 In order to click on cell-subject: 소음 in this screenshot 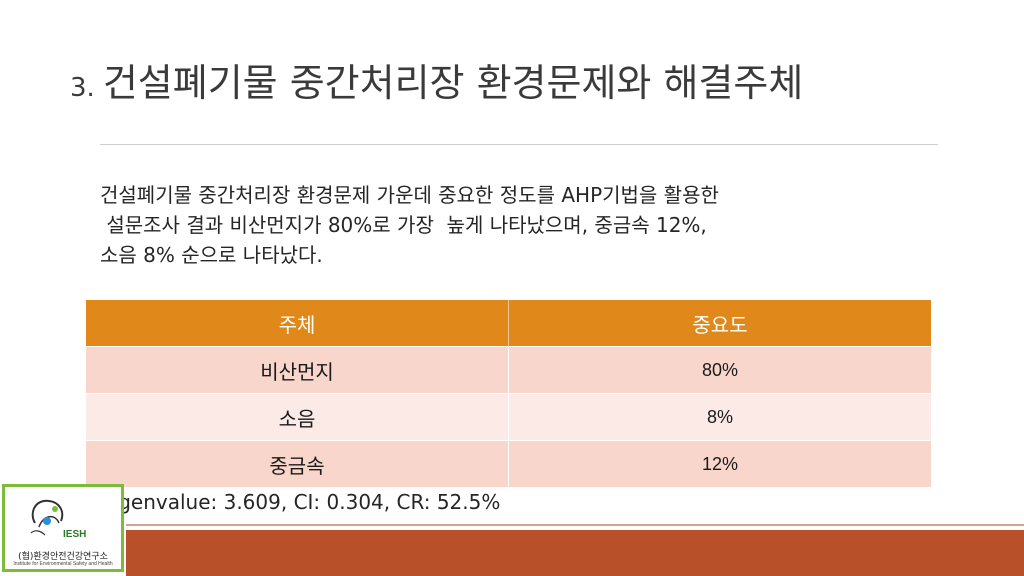, I will do `click(297, 417)`.